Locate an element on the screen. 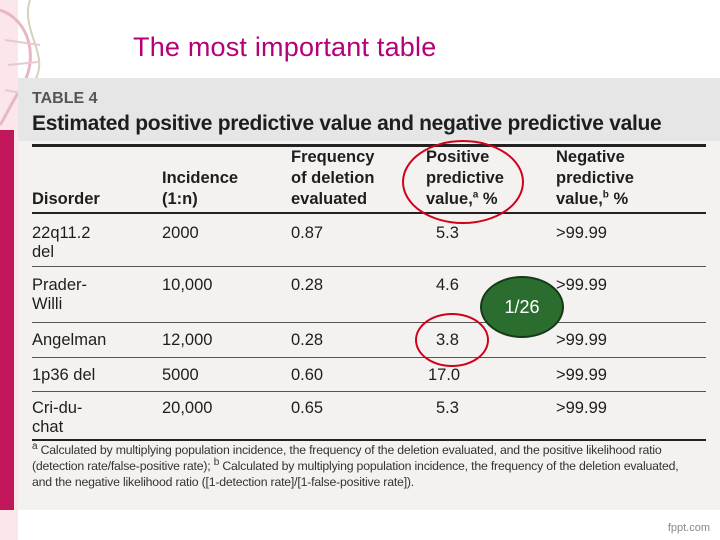 This screenshot has width=720, height=540. table-label: TABLE 4 is located at coordinates (65, 98).